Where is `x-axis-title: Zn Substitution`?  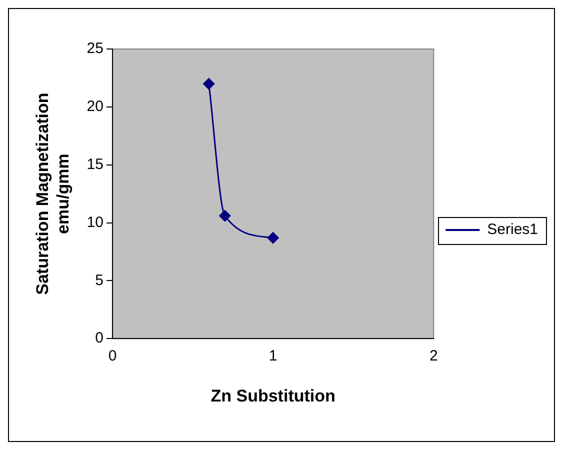 x-axis-title: Zn Substitution is located at coordinates (273, 396).